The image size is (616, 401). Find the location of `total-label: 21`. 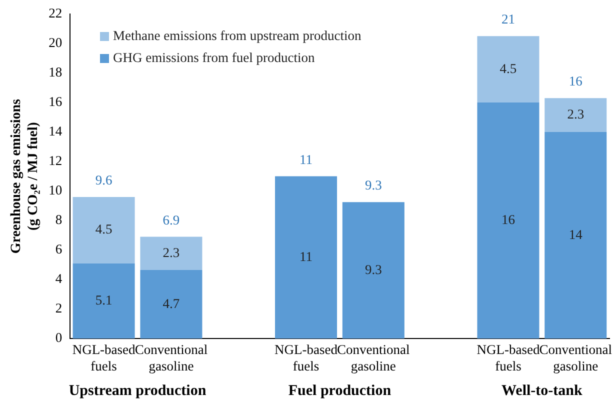

total-label: 21 is located at coordinates (508, 19).